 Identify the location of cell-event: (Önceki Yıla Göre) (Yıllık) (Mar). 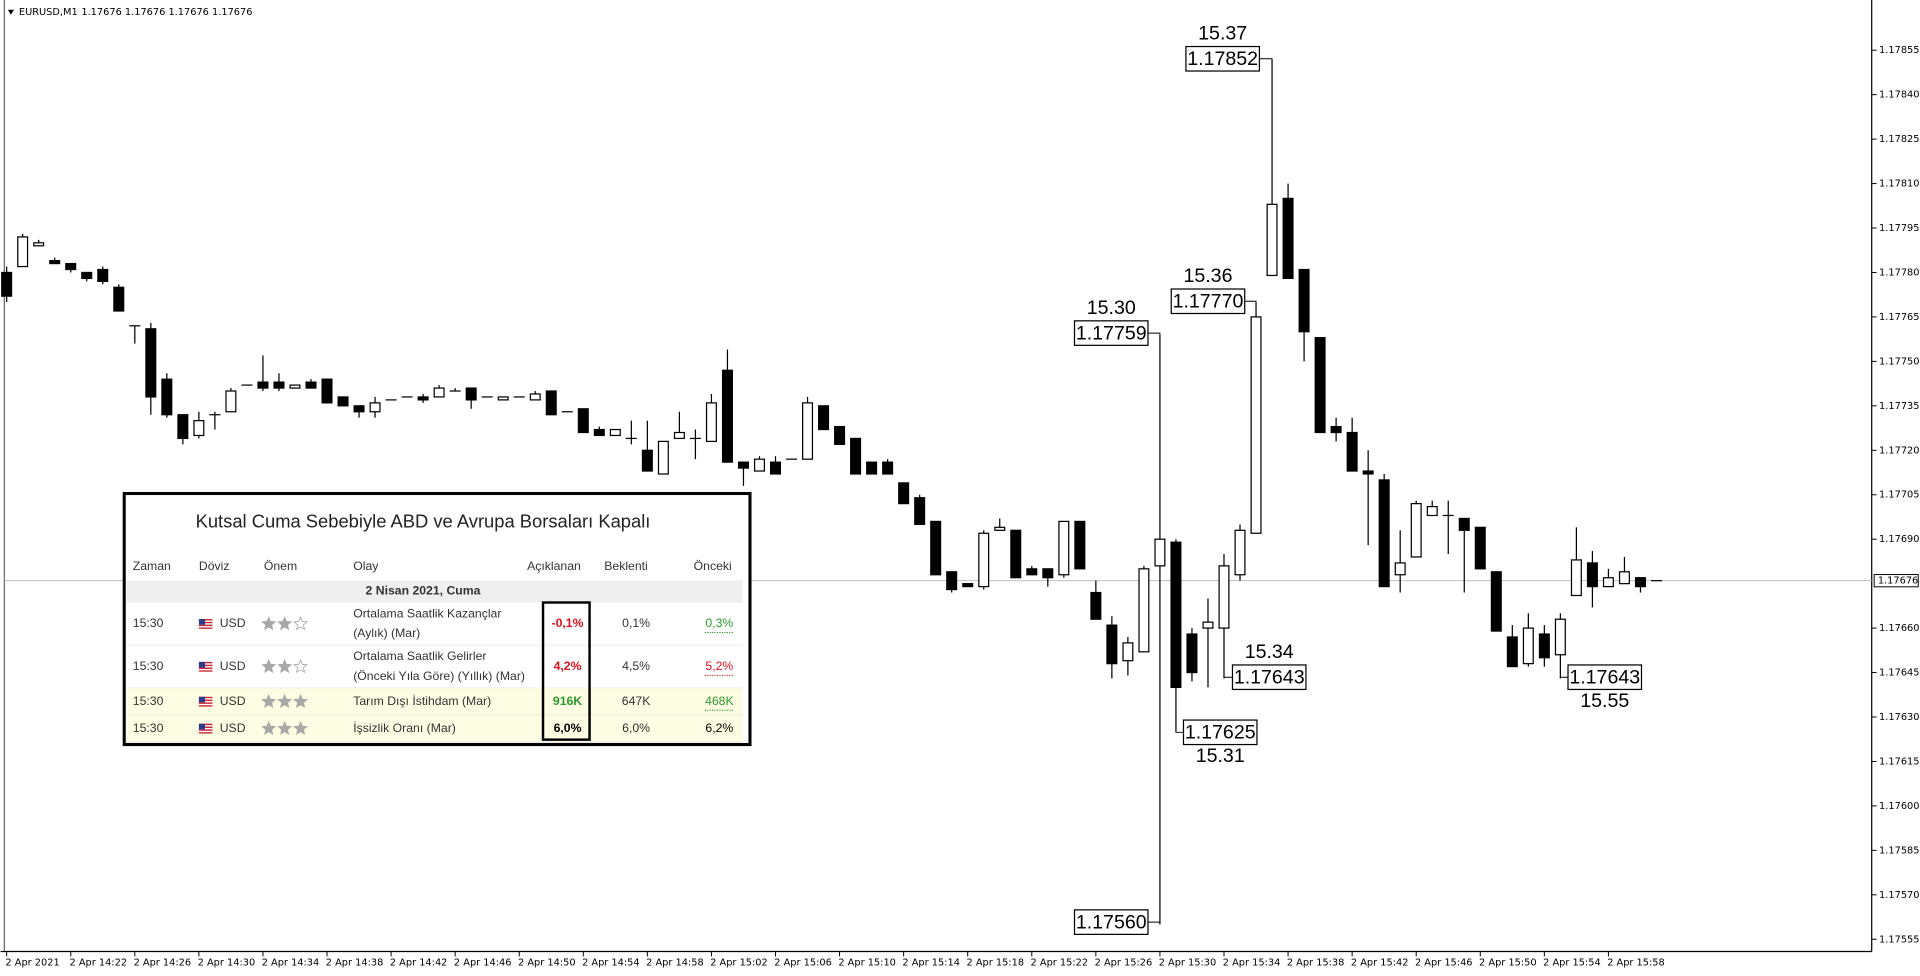
(439, 676).